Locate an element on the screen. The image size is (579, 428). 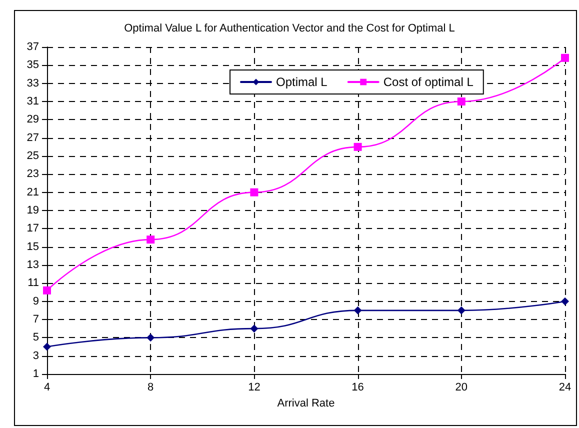
y-tick-label: 17 is located at coordinates (32, 228).